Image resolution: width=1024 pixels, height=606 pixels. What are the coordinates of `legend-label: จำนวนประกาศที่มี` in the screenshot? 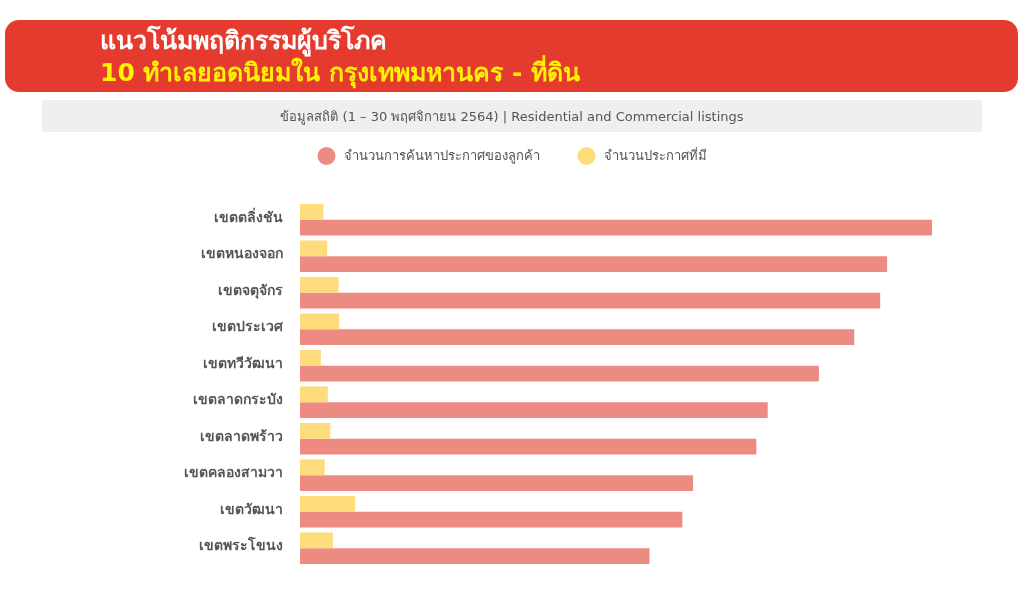 It's located at (655, 155).